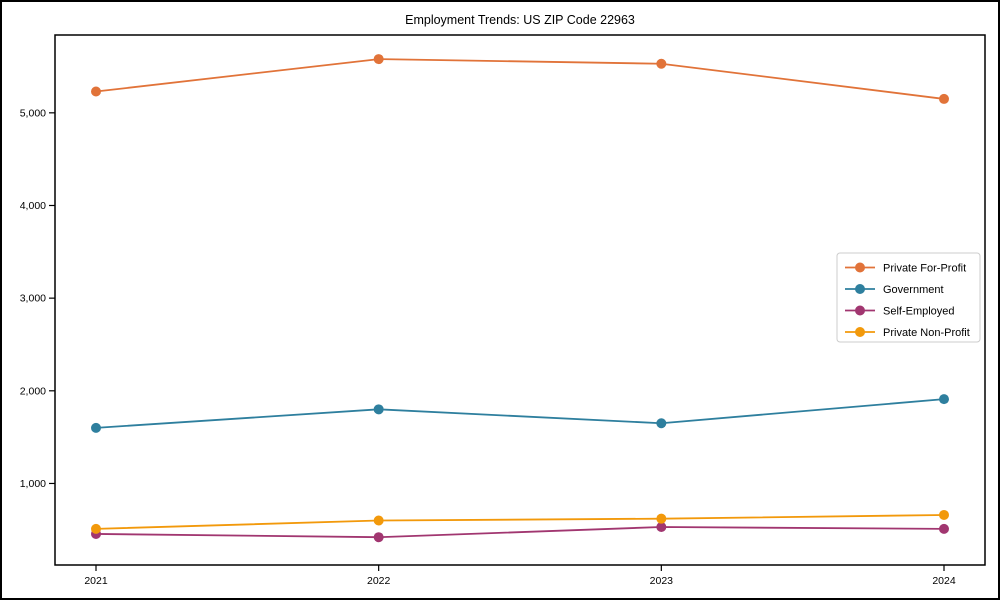 The width and height of the screenshot is (1000, 600). What do you see at coordinates (520, 20) in the screenshot?
I see `chart-title: Employment Trends: US ZIP Code 22963` at bounding box center [520, 20].